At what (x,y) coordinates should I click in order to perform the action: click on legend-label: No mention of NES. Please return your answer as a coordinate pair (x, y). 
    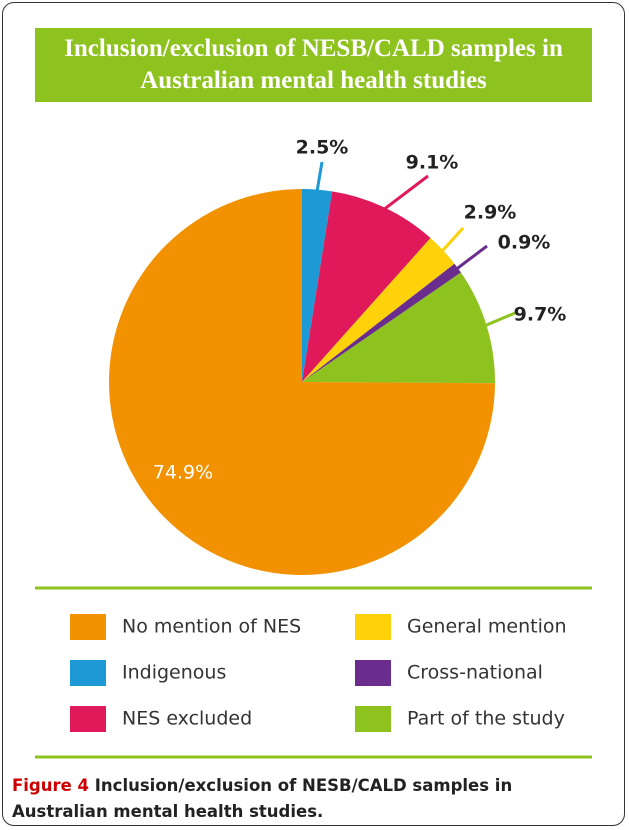
    Looking at the image, I should click on (211, 627).